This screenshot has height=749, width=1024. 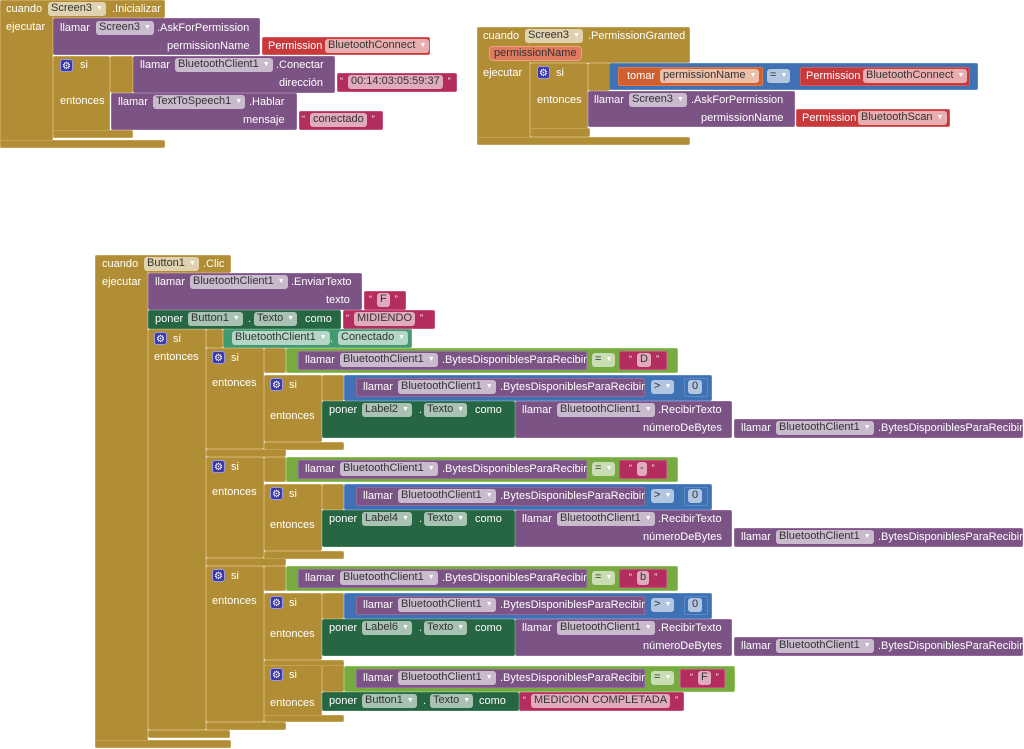 What do you see at coordinates (177, 529) in the screenshot?
I see `if-block-outer` at bounding box center [177, 529].